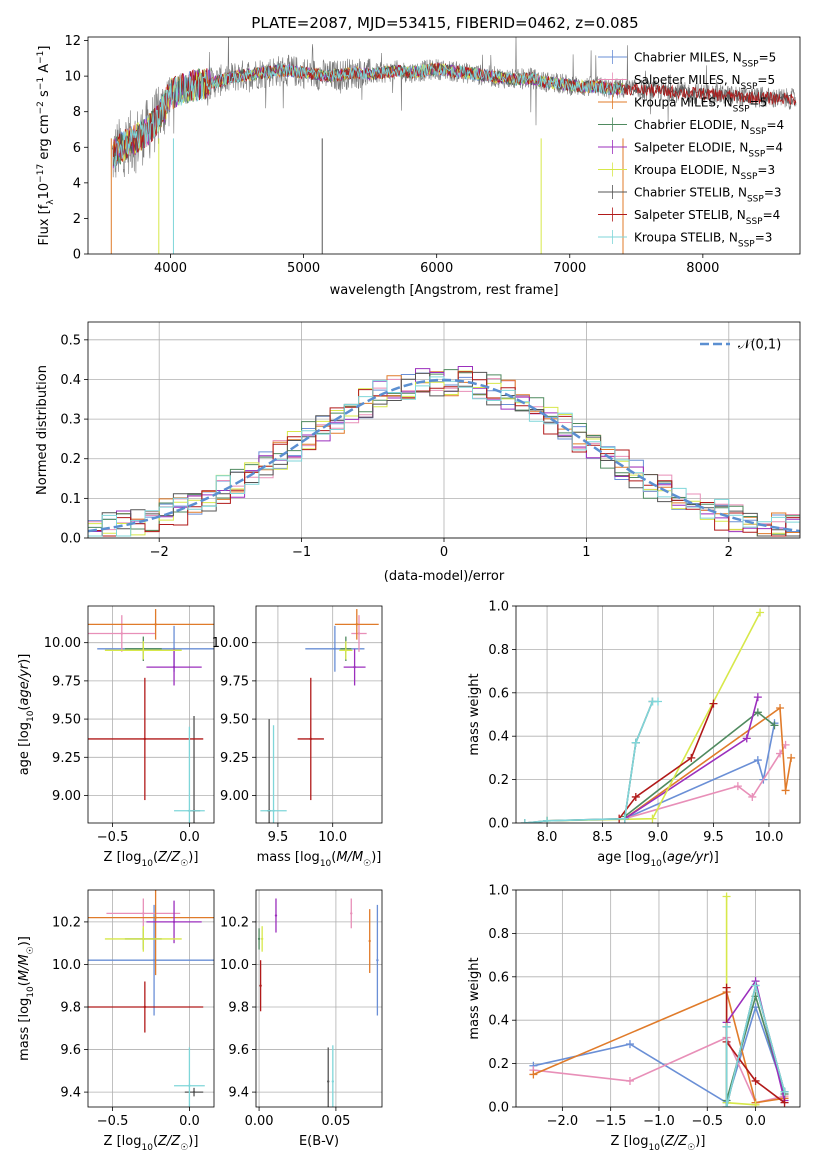  What do you see at coordinates (704, 82) in the screenshot?
I see `legend-entry-1: Salpeter MILES, NSSP=5` at bounding box center [704, 82].